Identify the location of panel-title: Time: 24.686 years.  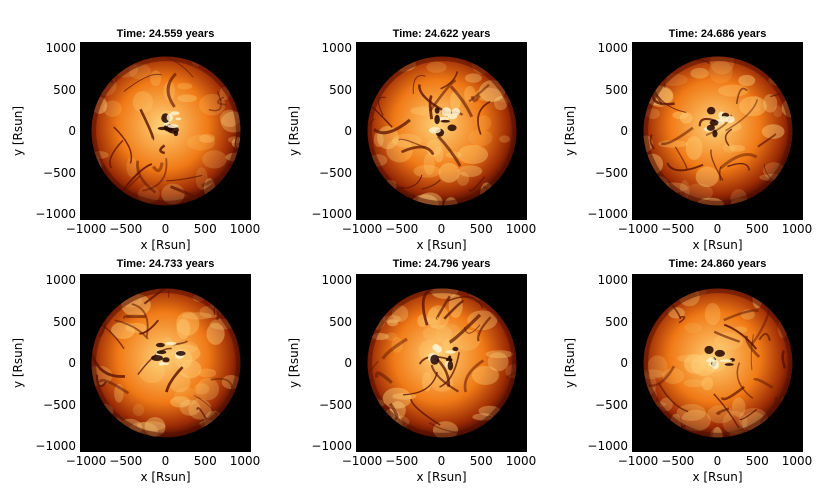
(717, 34).